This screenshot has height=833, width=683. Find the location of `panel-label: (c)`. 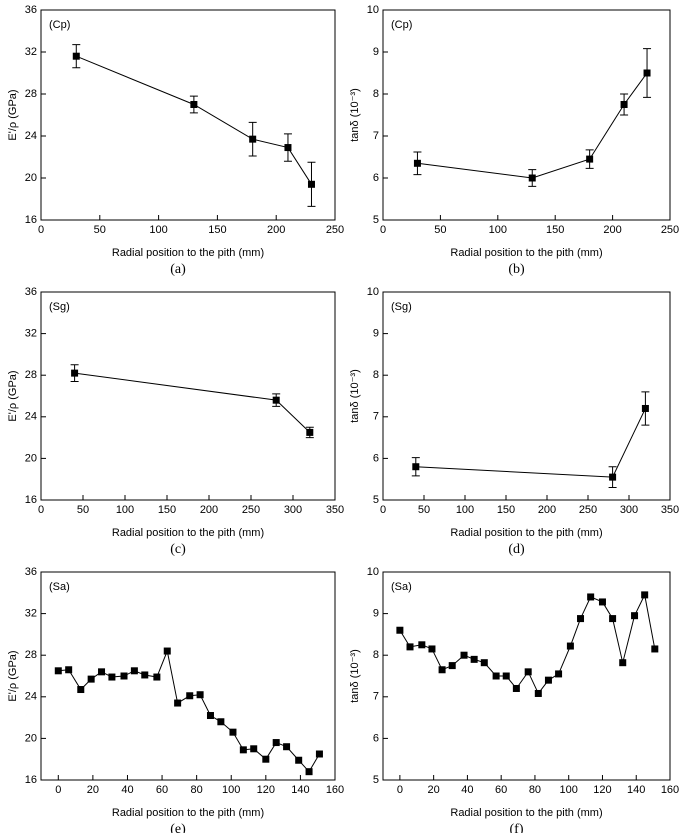

panel-label: (c) is located at coordinates (178, 549).